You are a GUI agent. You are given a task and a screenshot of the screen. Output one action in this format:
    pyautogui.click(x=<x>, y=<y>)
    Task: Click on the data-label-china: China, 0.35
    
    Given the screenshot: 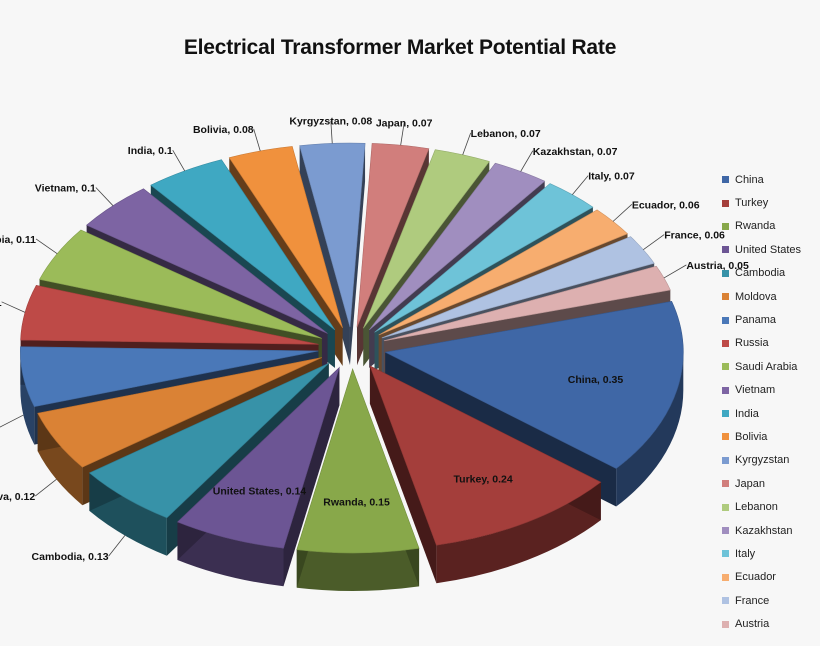 What is the action you would take?
    pyautogui.click(x=596, y=380)
    